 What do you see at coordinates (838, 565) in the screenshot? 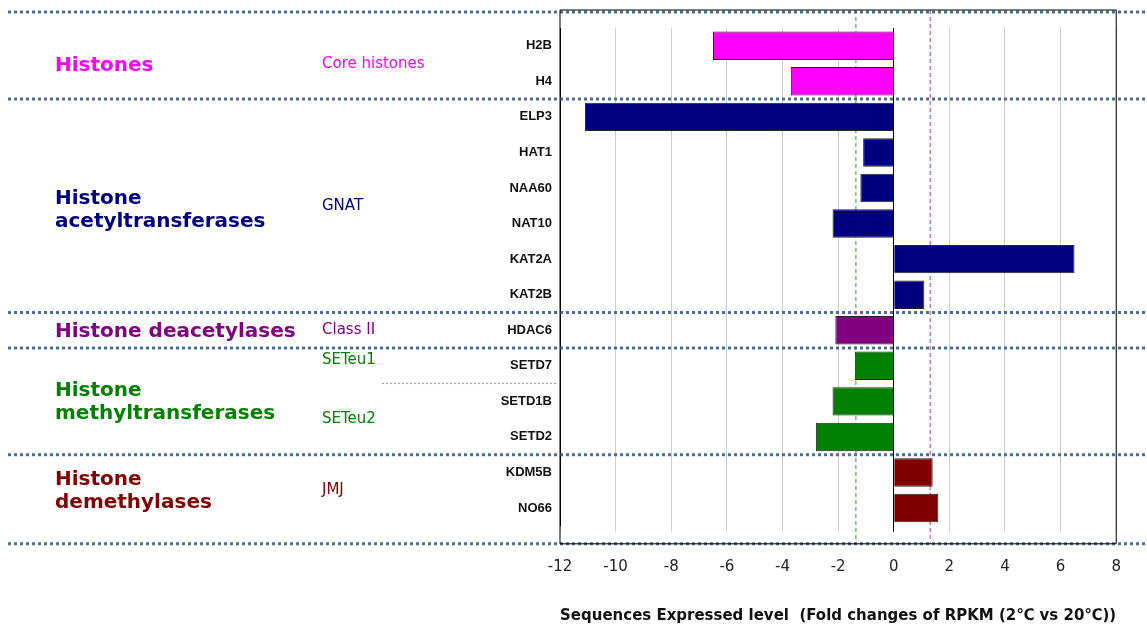
I see `x-tick-label: -2` at bounding box center [838, 565].